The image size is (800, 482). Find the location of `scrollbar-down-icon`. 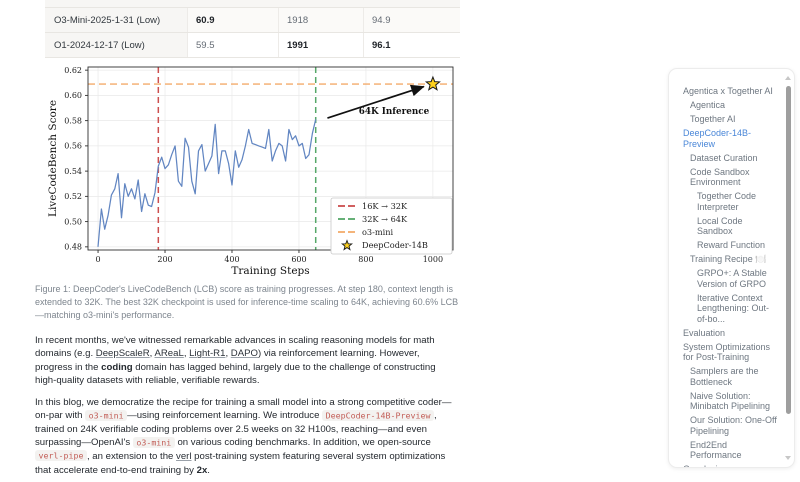

scrollbar-down-icon is located at coordinates (788, 458).